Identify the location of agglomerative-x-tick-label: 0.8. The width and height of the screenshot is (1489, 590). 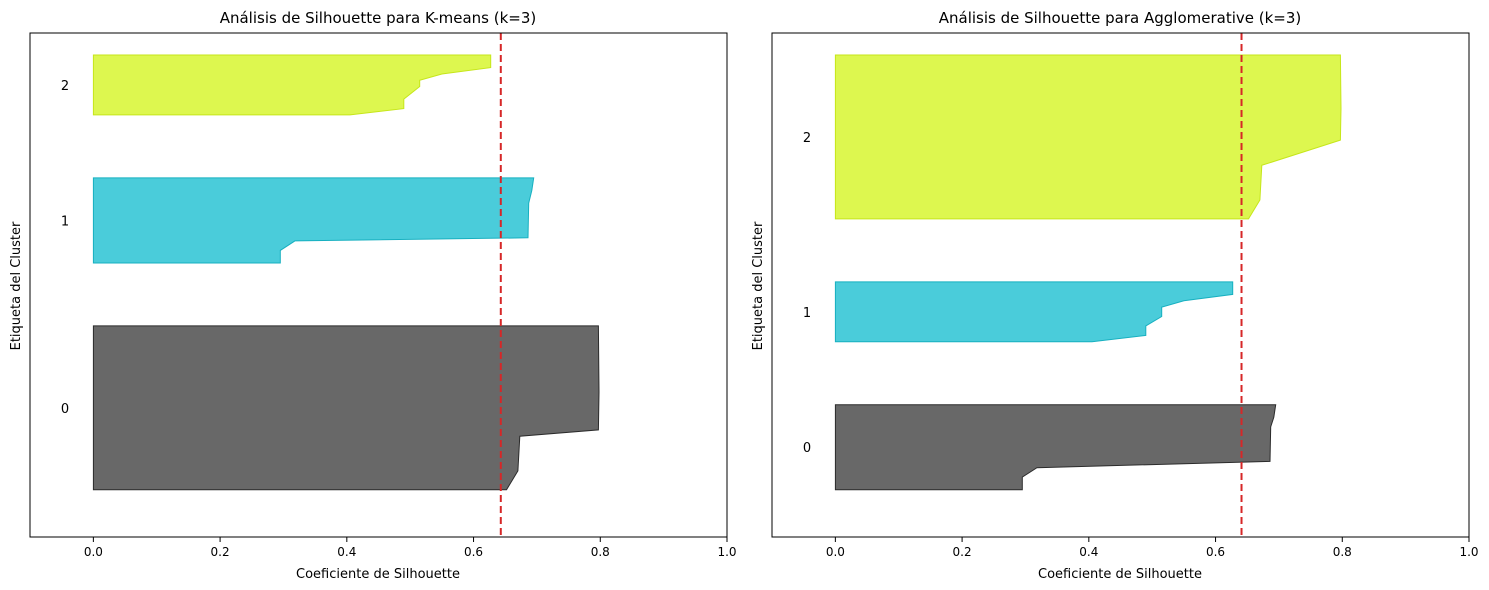
(1342, 552).